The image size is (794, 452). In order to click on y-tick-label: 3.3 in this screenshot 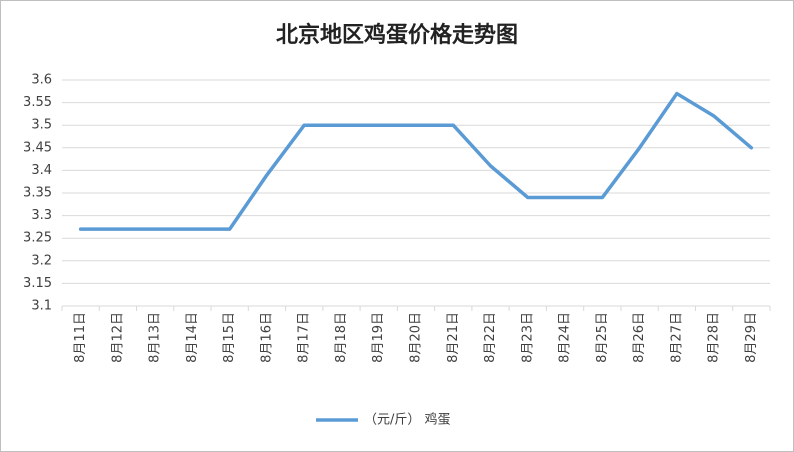, I will do `click(41, 215)`.